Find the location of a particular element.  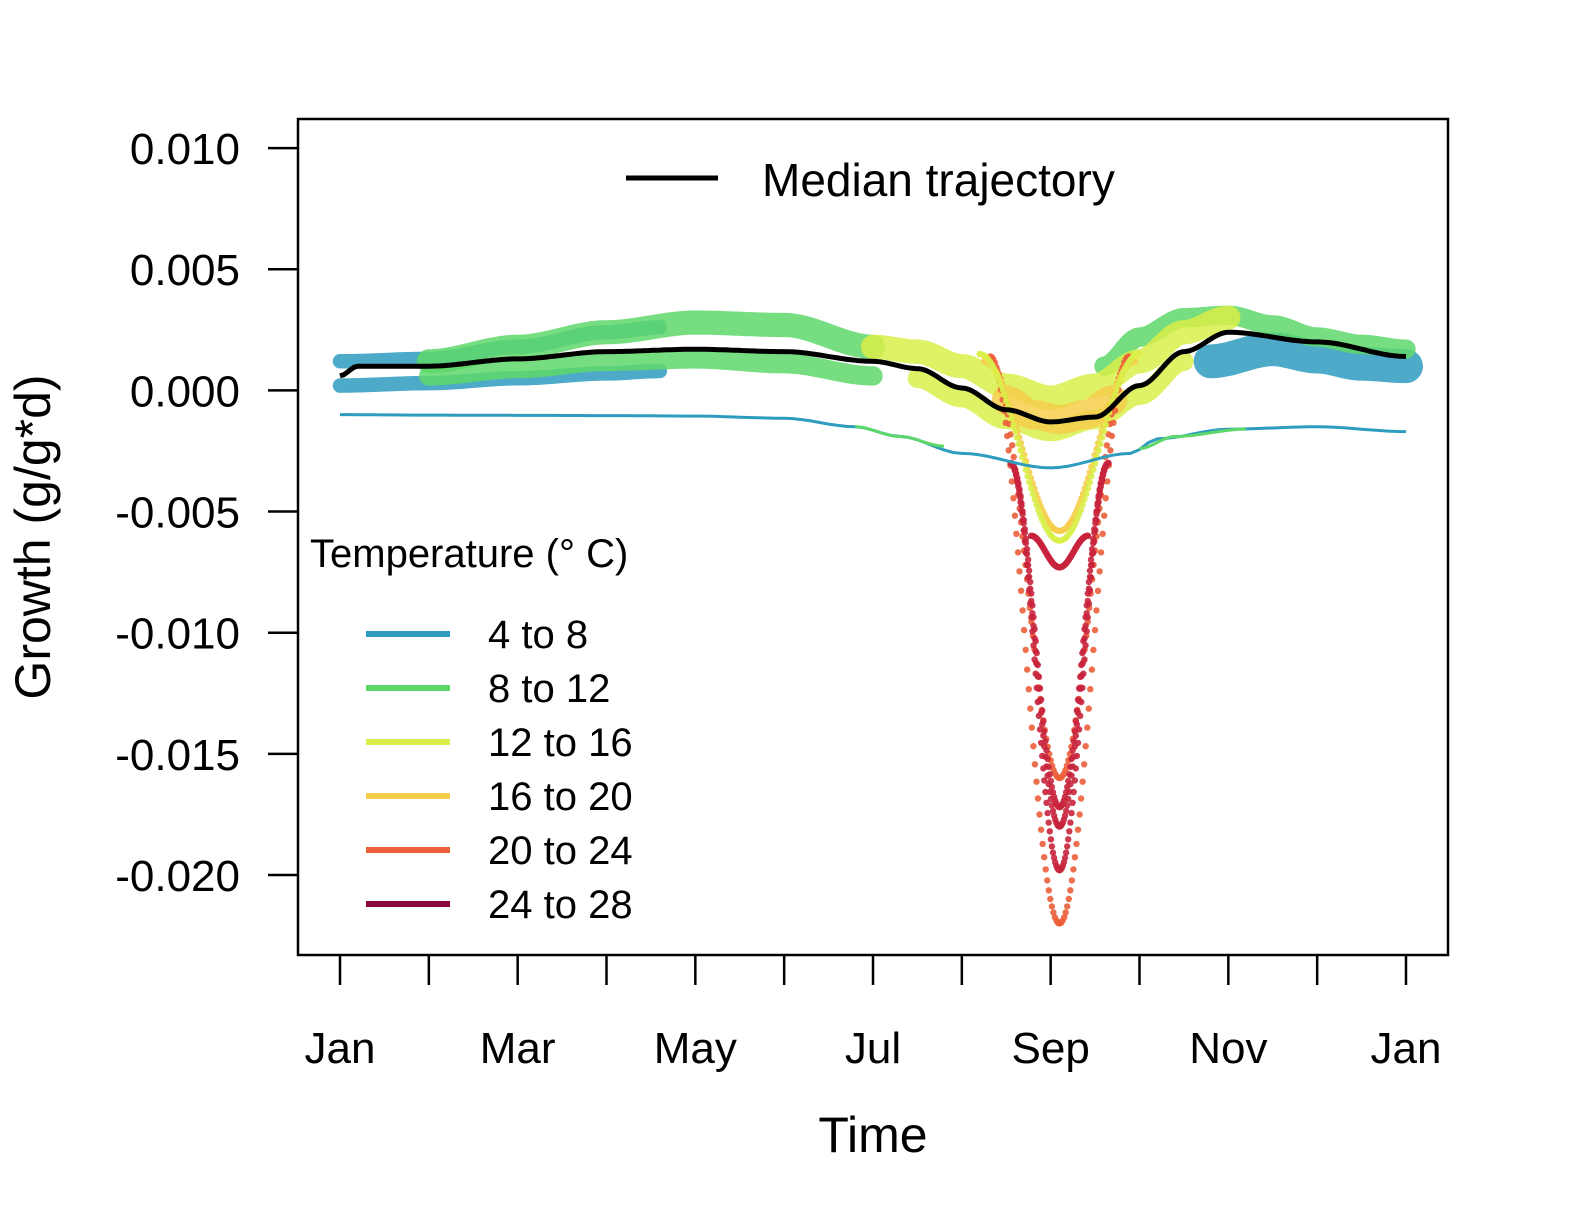

legend-label: 8 to 12 is located at coordinates (549, 689).